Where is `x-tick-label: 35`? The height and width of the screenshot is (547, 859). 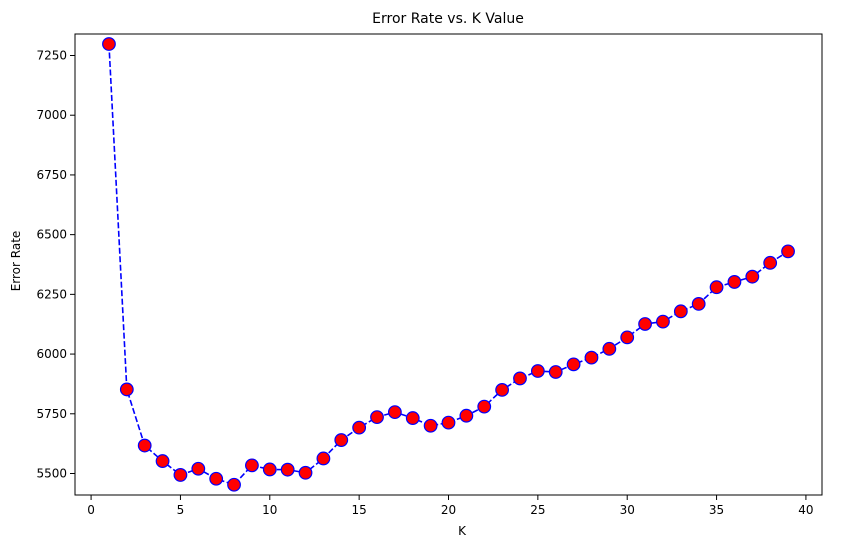
x-tick-label: 35 is located at coordinates (716, 510).